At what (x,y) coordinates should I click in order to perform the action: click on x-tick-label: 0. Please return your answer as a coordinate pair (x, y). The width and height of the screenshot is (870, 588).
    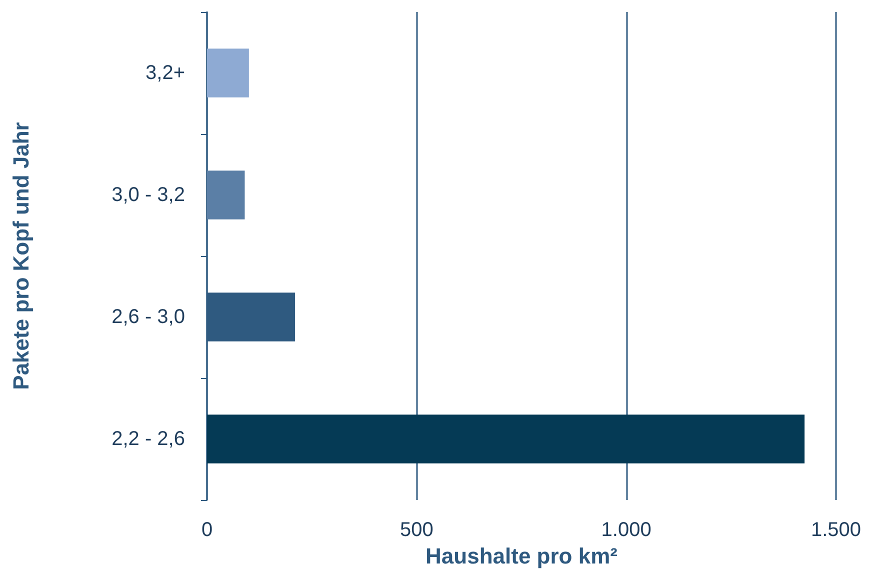
    Looking at the image, I should click on (207, 530).